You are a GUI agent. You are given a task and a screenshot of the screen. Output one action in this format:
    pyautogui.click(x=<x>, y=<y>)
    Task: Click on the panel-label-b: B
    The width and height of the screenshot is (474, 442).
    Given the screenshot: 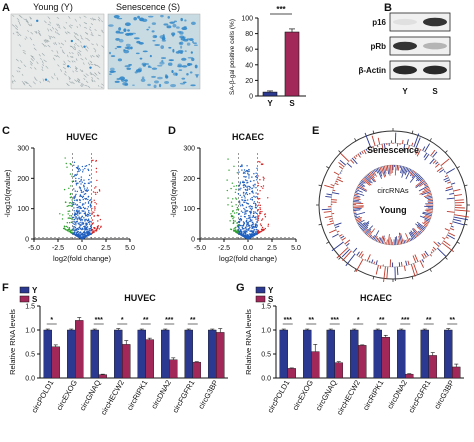 What is the action you would take?
    pyautogui.click(x=388, y=8)
    